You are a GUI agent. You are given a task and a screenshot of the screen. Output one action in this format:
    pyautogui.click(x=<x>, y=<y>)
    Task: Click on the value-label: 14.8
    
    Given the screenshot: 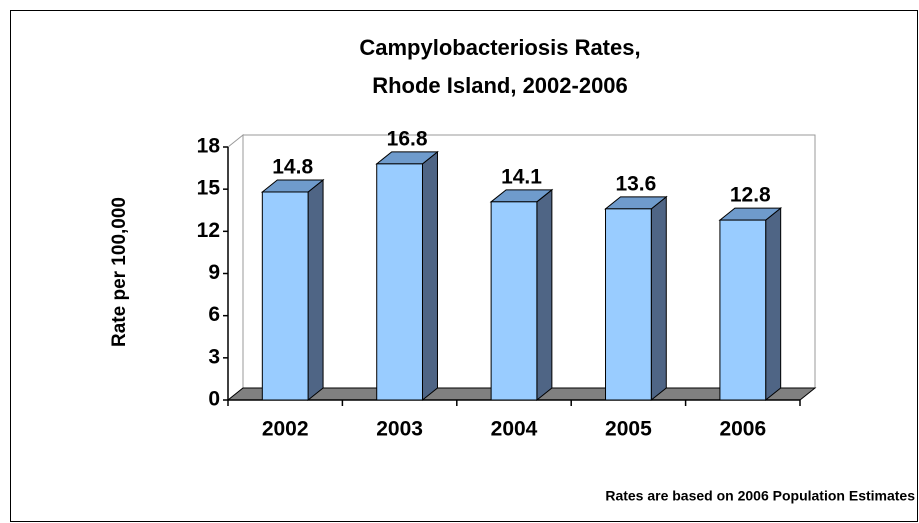 What is the action you would take?
    pyautogui.click(x=292, y=167)
    